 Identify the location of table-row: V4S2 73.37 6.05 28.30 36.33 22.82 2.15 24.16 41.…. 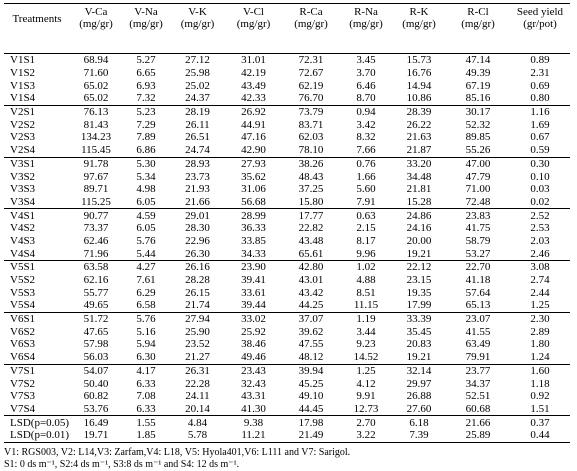
(287, 228).